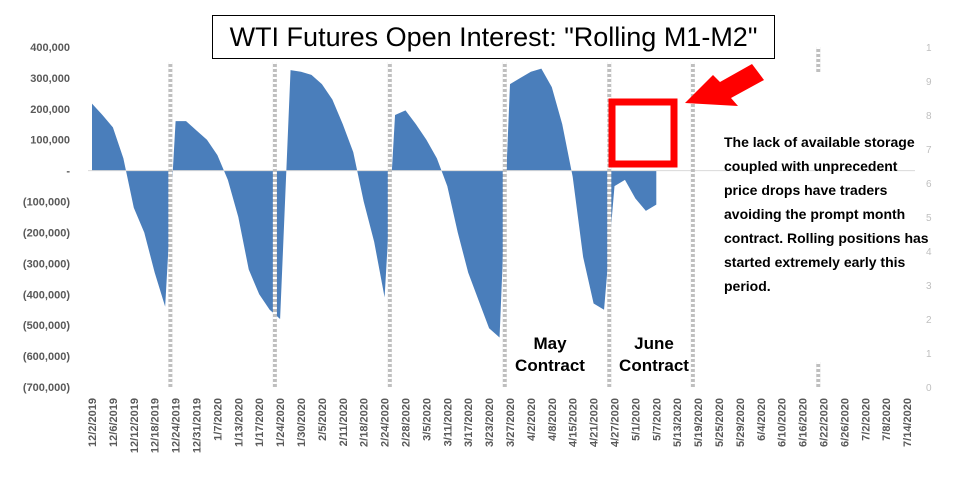 The height and width of the screenshot is (490, 954). I want to click on x-tick-label: 3/11/2020, so click(448, 422).